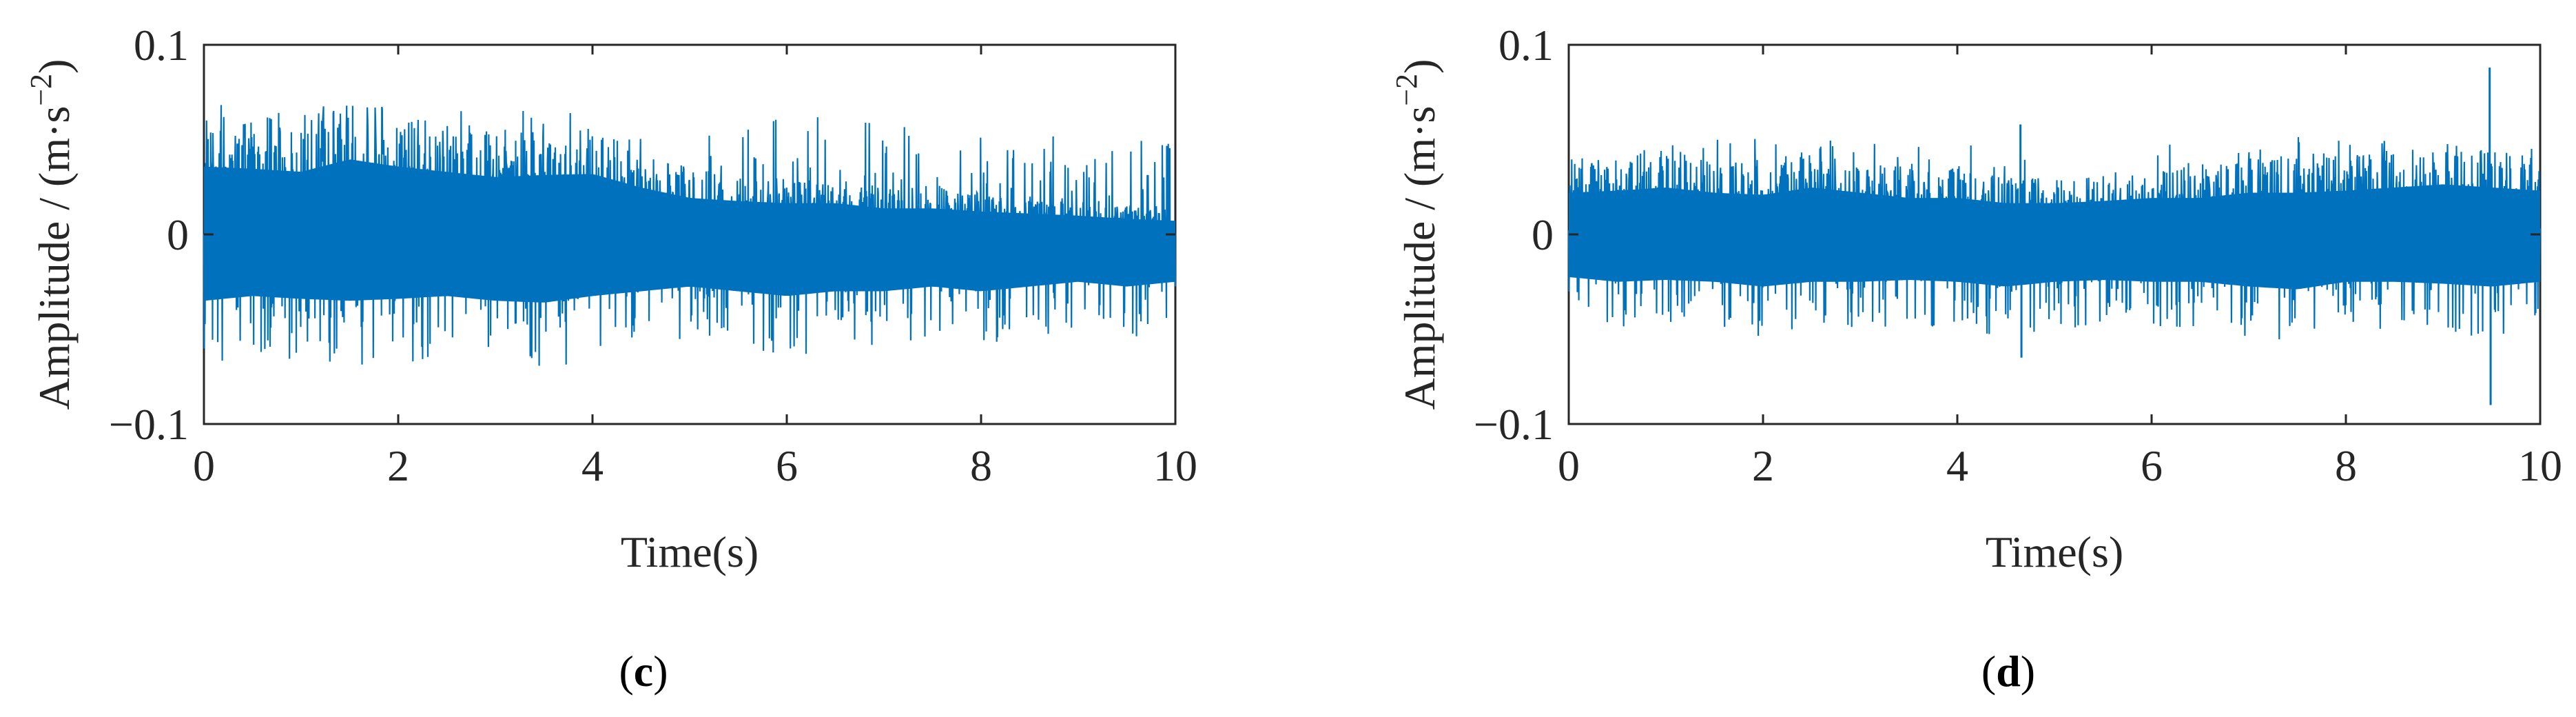  What do you see at coordinates (2346, 465) in the screenshot?
I see `x-tick-label-d-4: 8` at bounding box center [2346, 465].